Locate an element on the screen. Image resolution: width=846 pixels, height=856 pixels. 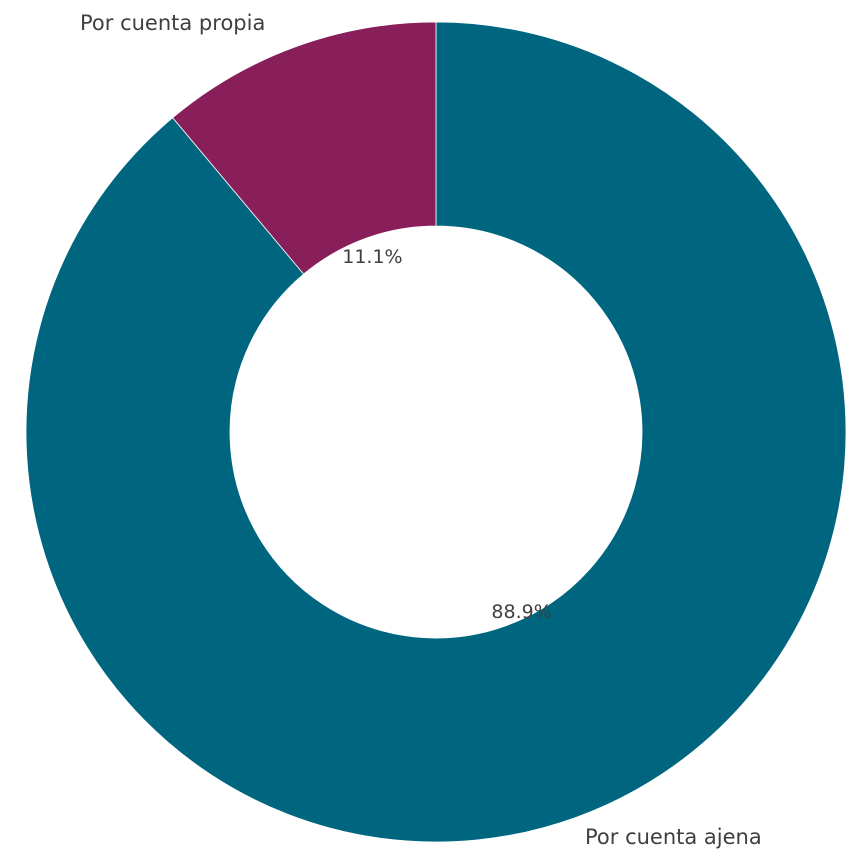
value-label-por-cuenta-propia: 11.1% is located at coordinates (372, 257).